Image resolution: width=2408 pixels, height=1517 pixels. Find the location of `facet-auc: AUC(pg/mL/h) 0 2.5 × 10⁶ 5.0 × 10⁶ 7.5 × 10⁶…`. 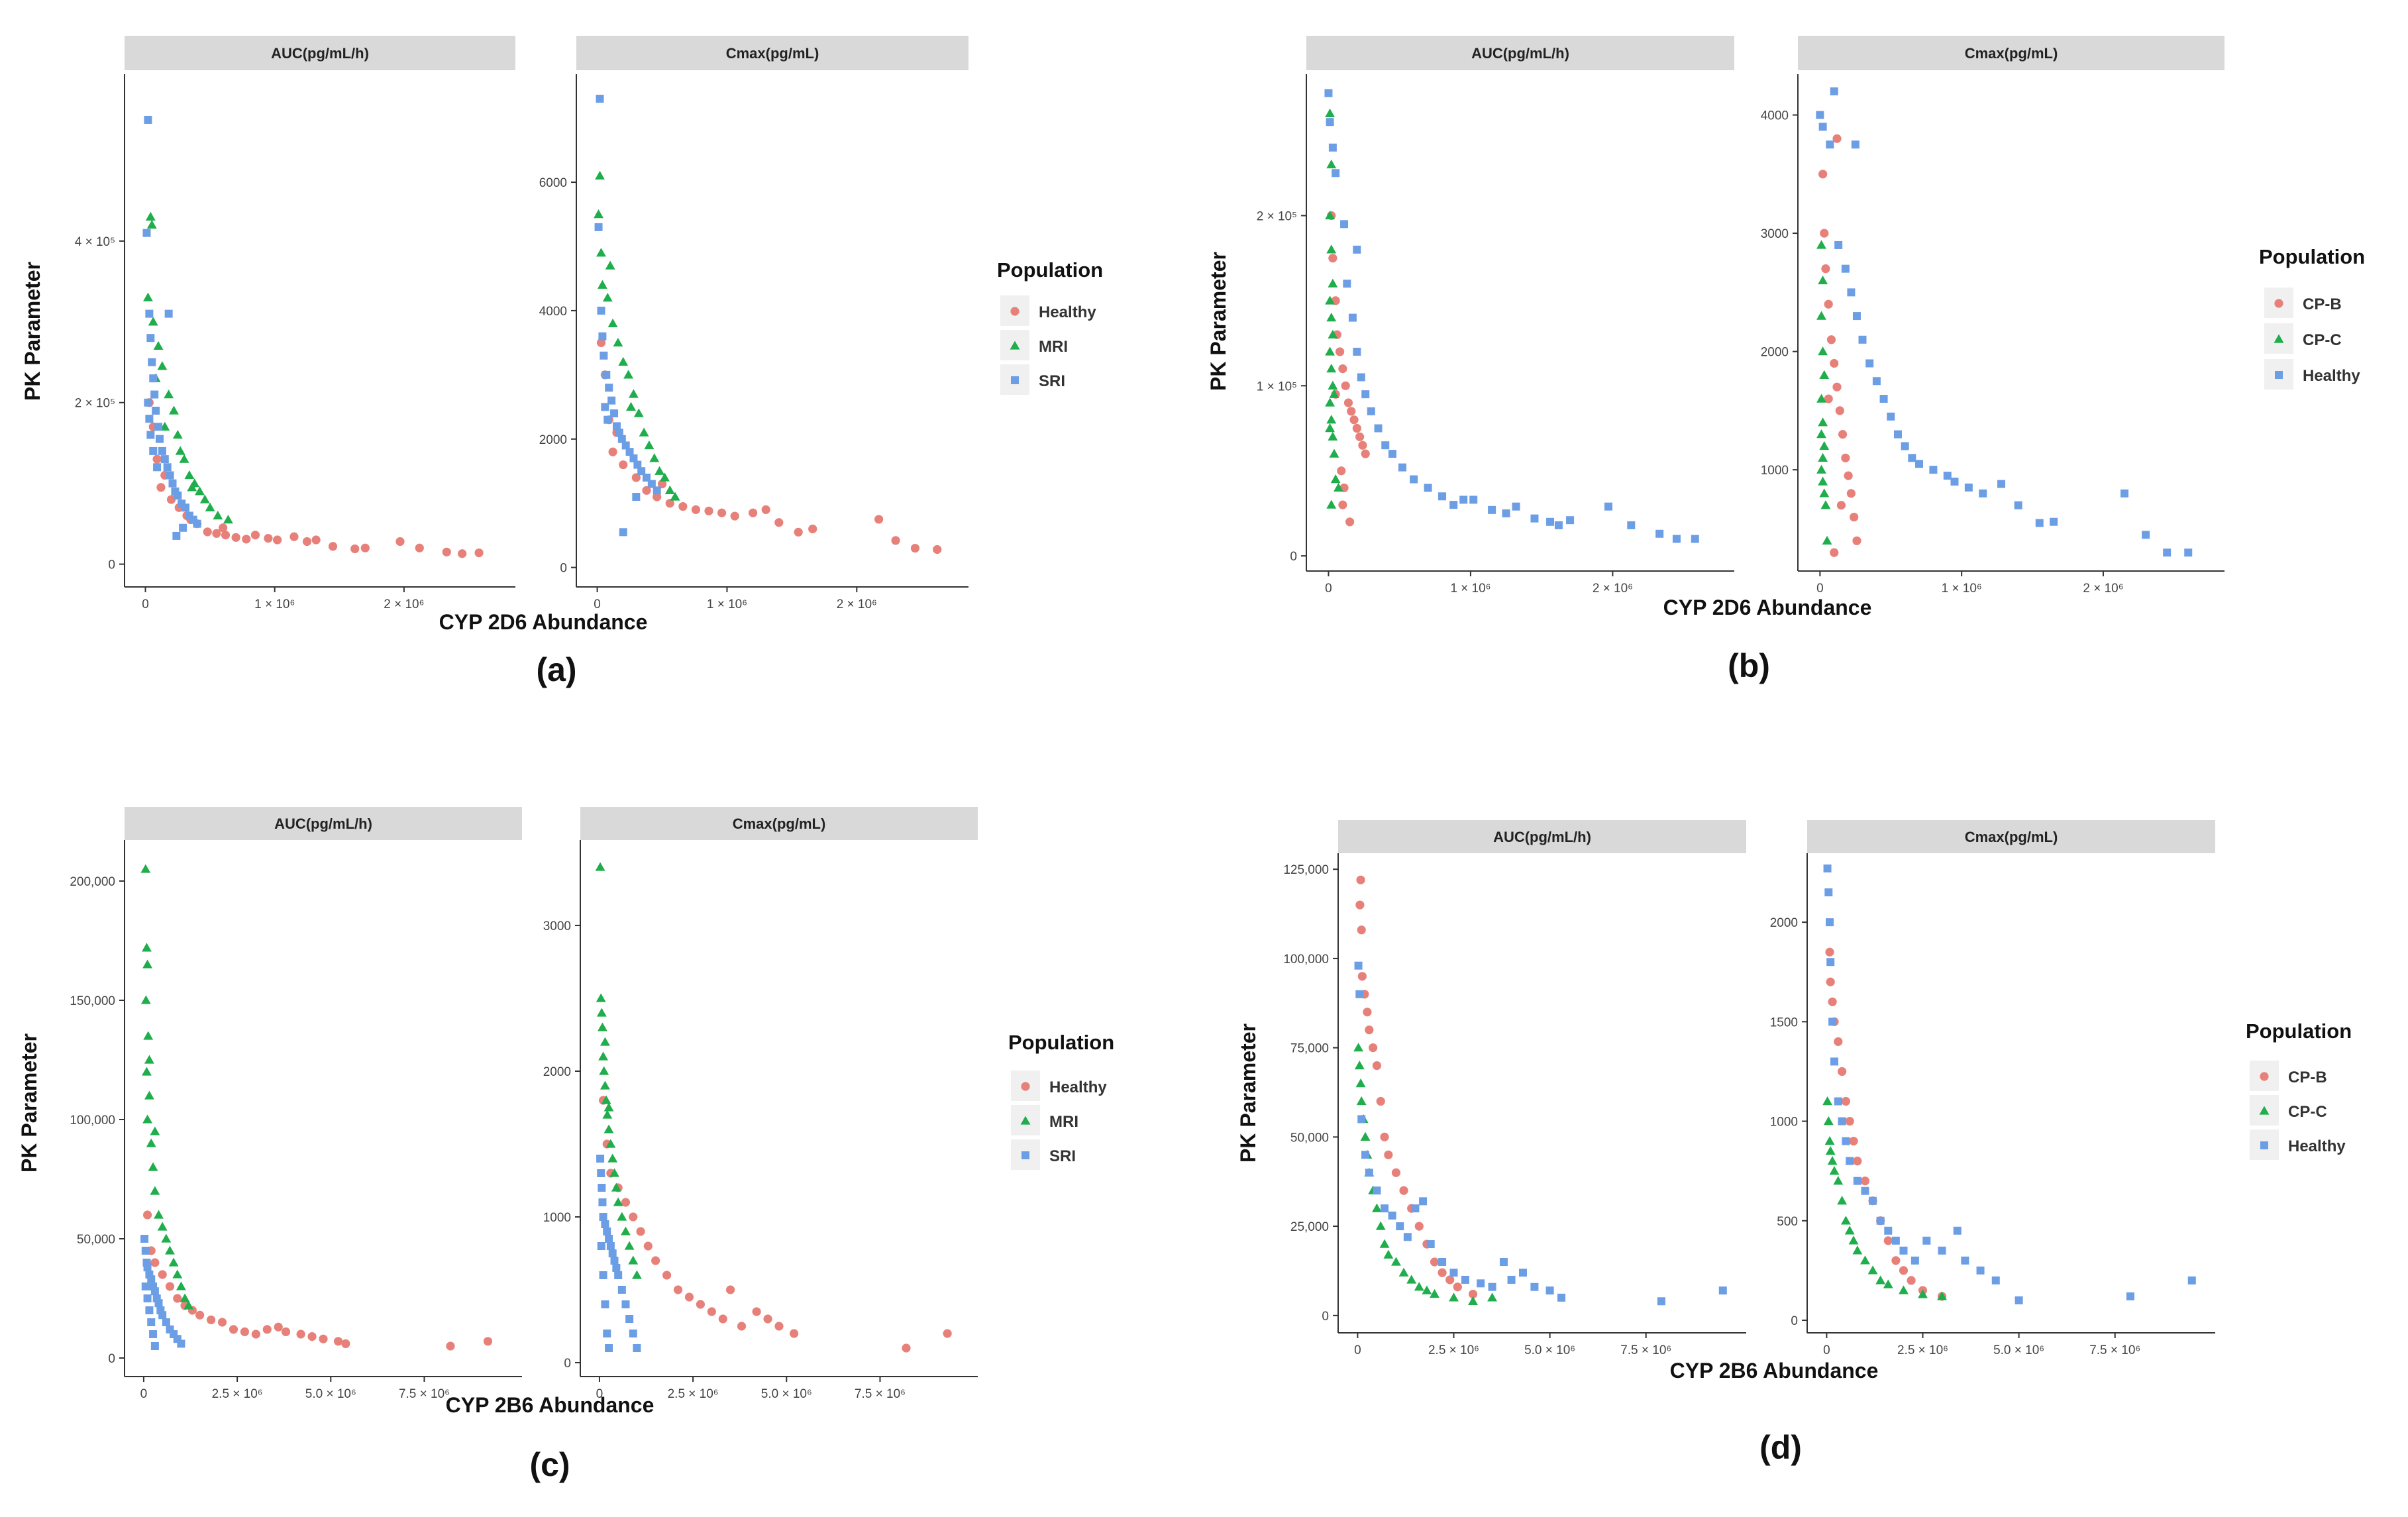

facet-auc: AUC(pg/mL/h) 0 2.5 × 10⁶ 5.0 × 10⁶ 7.5 × 10⁶… is located at coordinates (1514, 1088).